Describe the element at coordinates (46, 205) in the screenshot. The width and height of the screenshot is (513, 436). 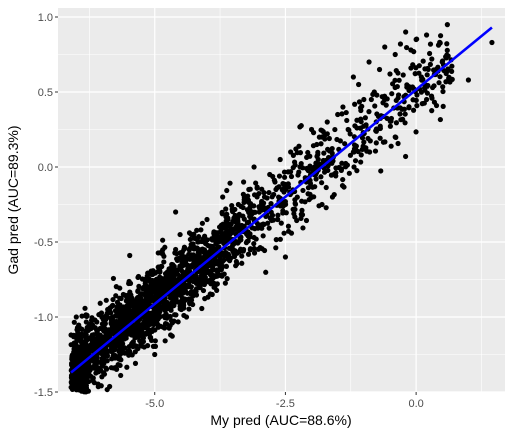
I see `y-axis-ticks: -1.5 -1.0 -0.5 0.0 0.5 1.0` at that location.